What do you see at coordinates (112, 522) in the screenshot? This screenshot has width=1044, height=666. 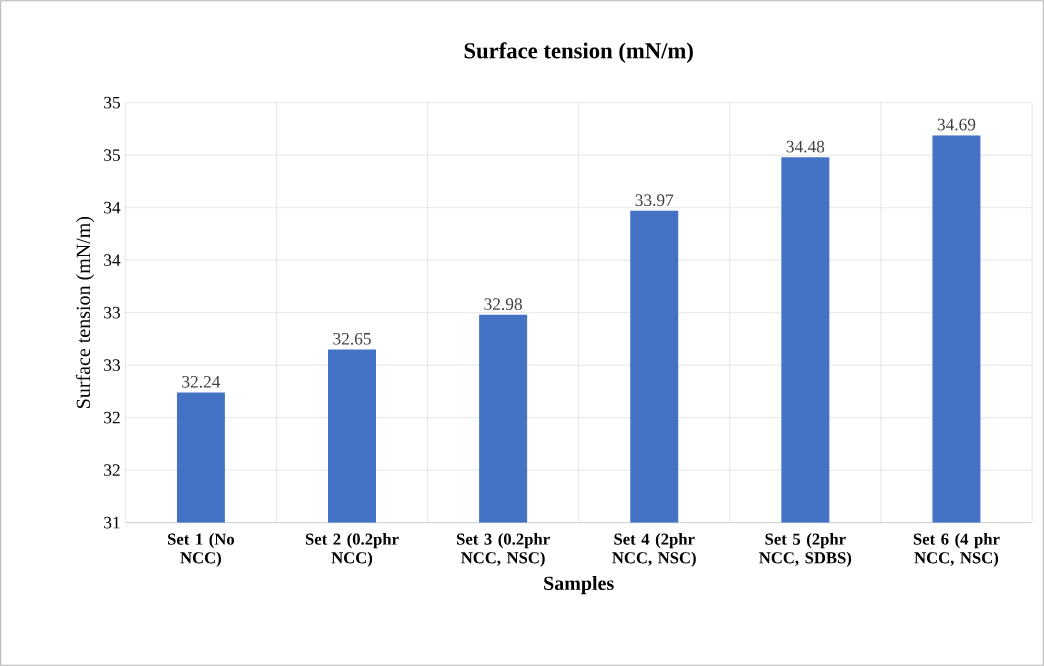 I see `y-tick-label: 31` at bounding box center [112, 522].